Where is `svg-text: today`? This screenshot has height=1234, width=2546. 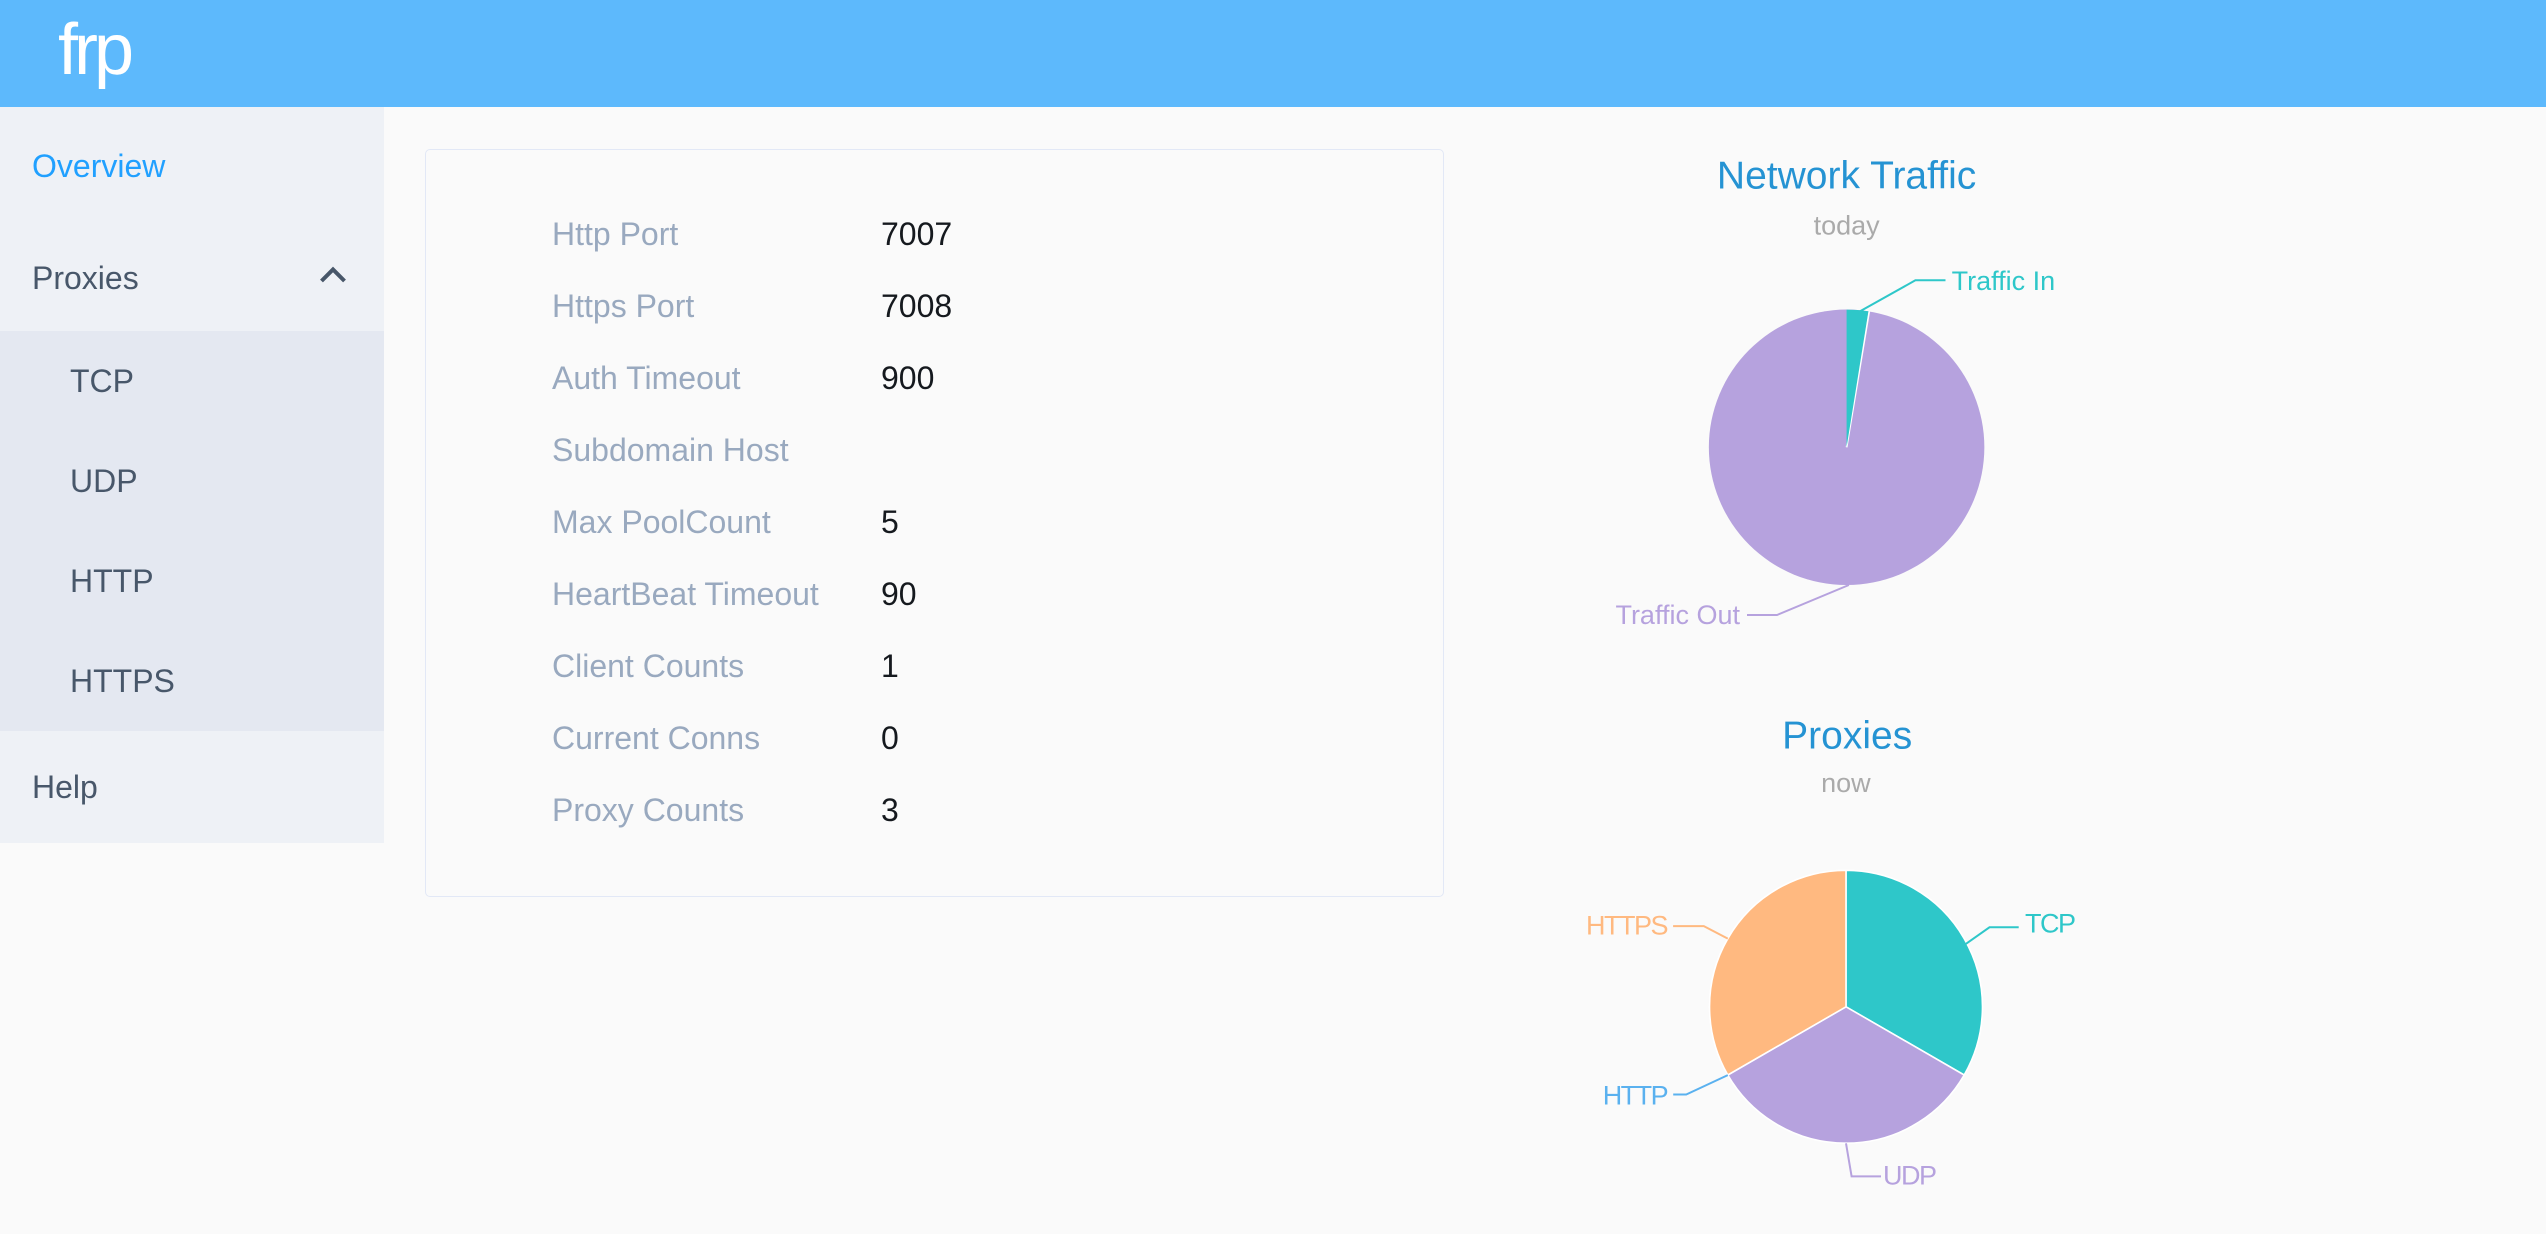 svg-text: today is located at coordinates (1847, 225).